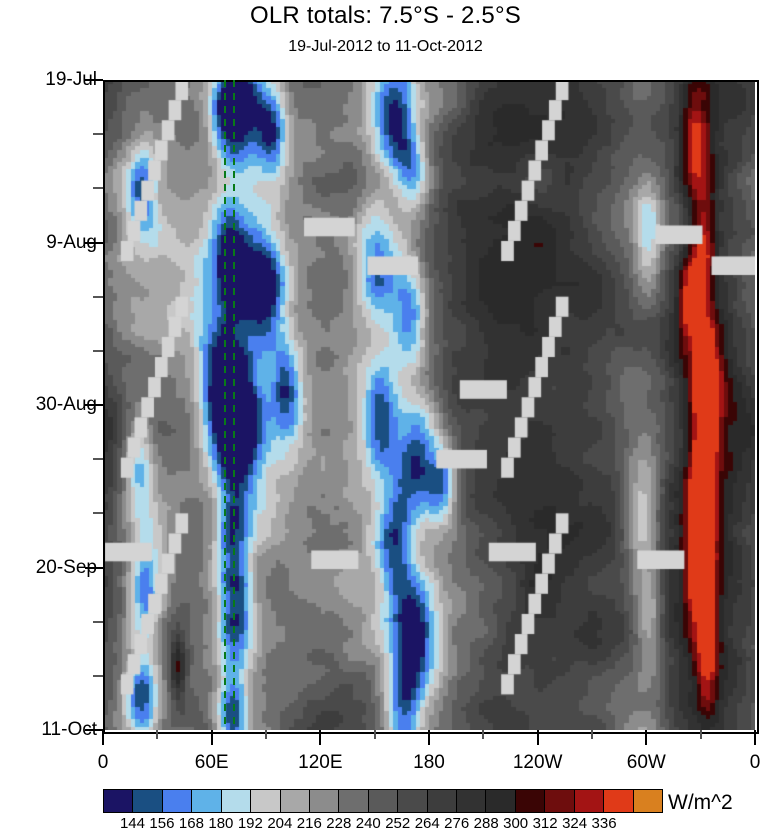 The height and width of the screenshot is (832, 771). I want to click on x-tick-label: 60E, so click(211, 762).